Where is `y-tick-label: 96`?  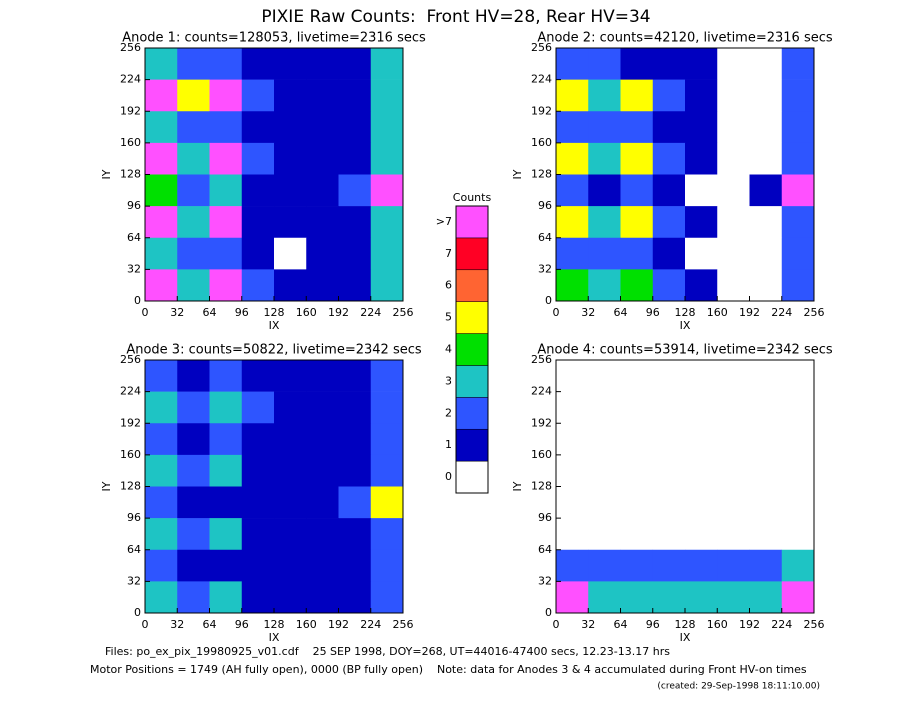
y-tick-label: 96 is located at coordinates (545, 205).